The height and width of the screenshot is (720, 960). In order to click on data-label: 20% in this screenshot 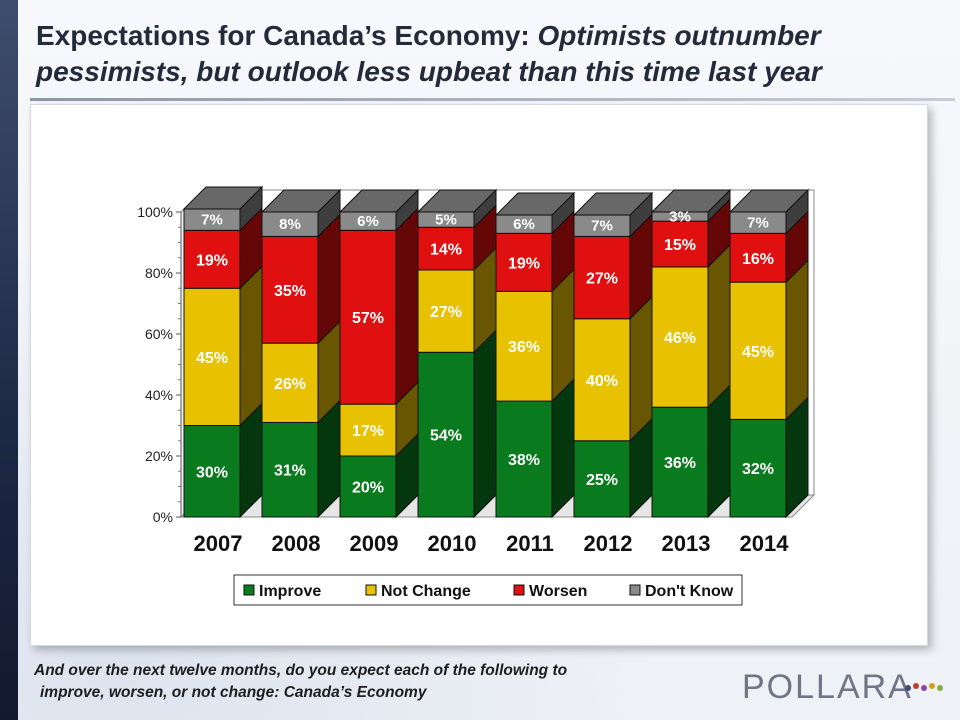, I will do `click(368, 488)`.